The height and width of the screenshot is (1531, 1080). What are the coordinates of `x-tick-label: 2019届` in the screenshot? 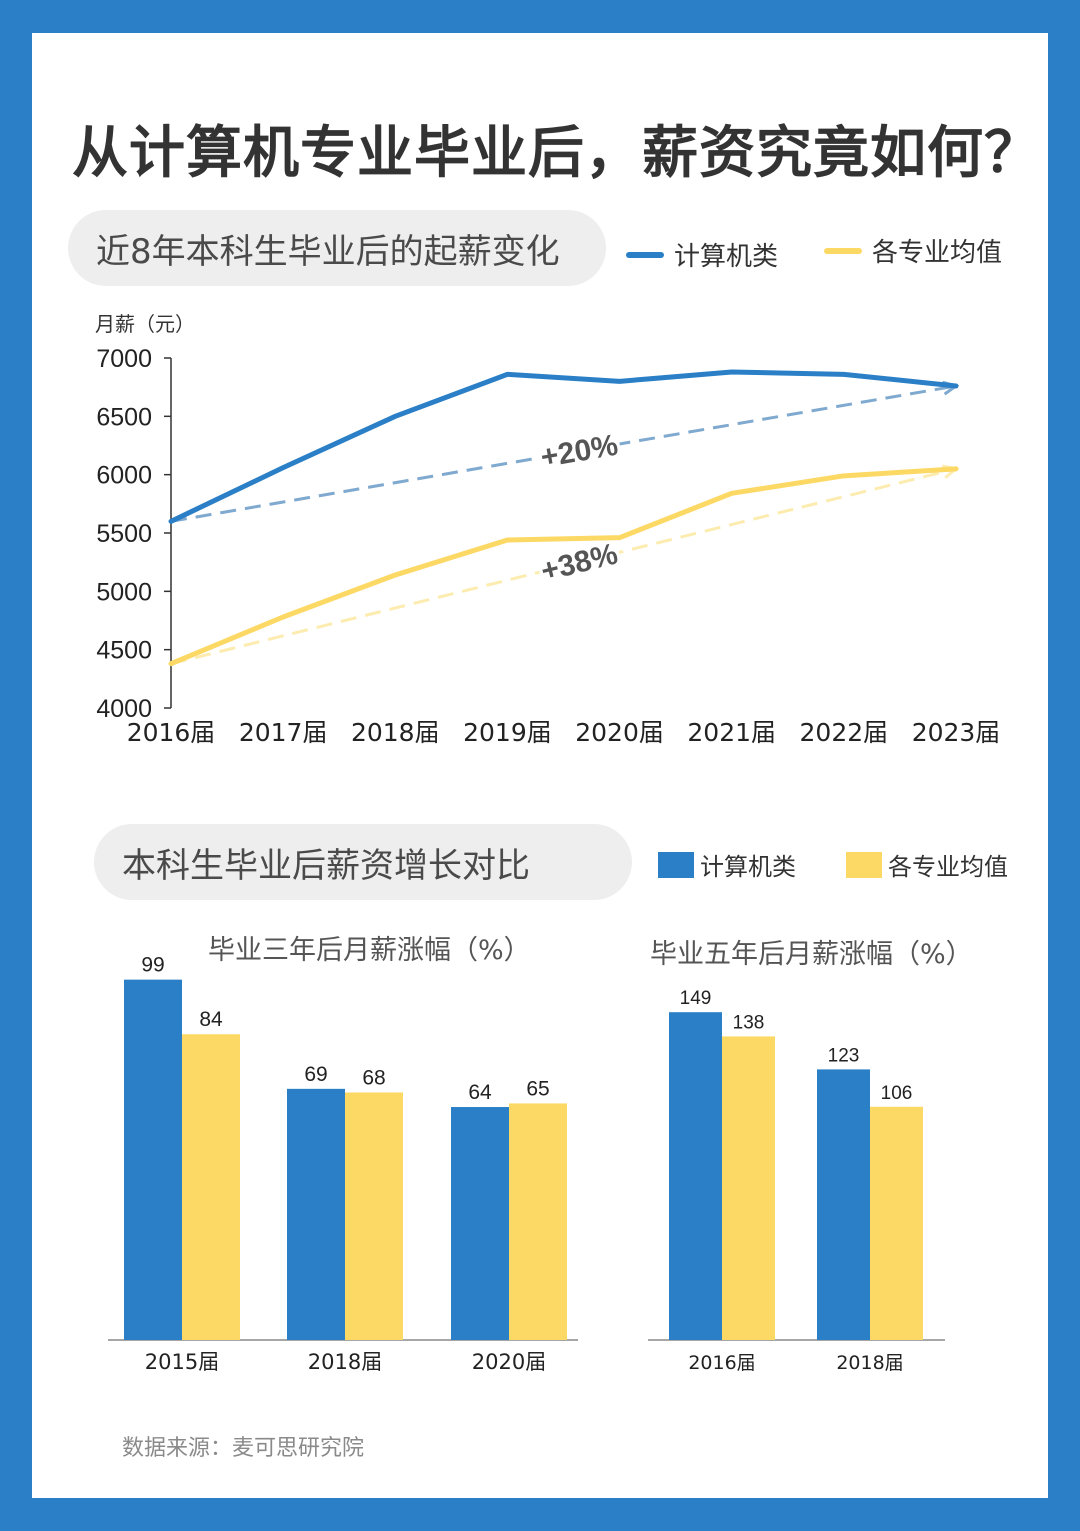 It's located at (507, 732).